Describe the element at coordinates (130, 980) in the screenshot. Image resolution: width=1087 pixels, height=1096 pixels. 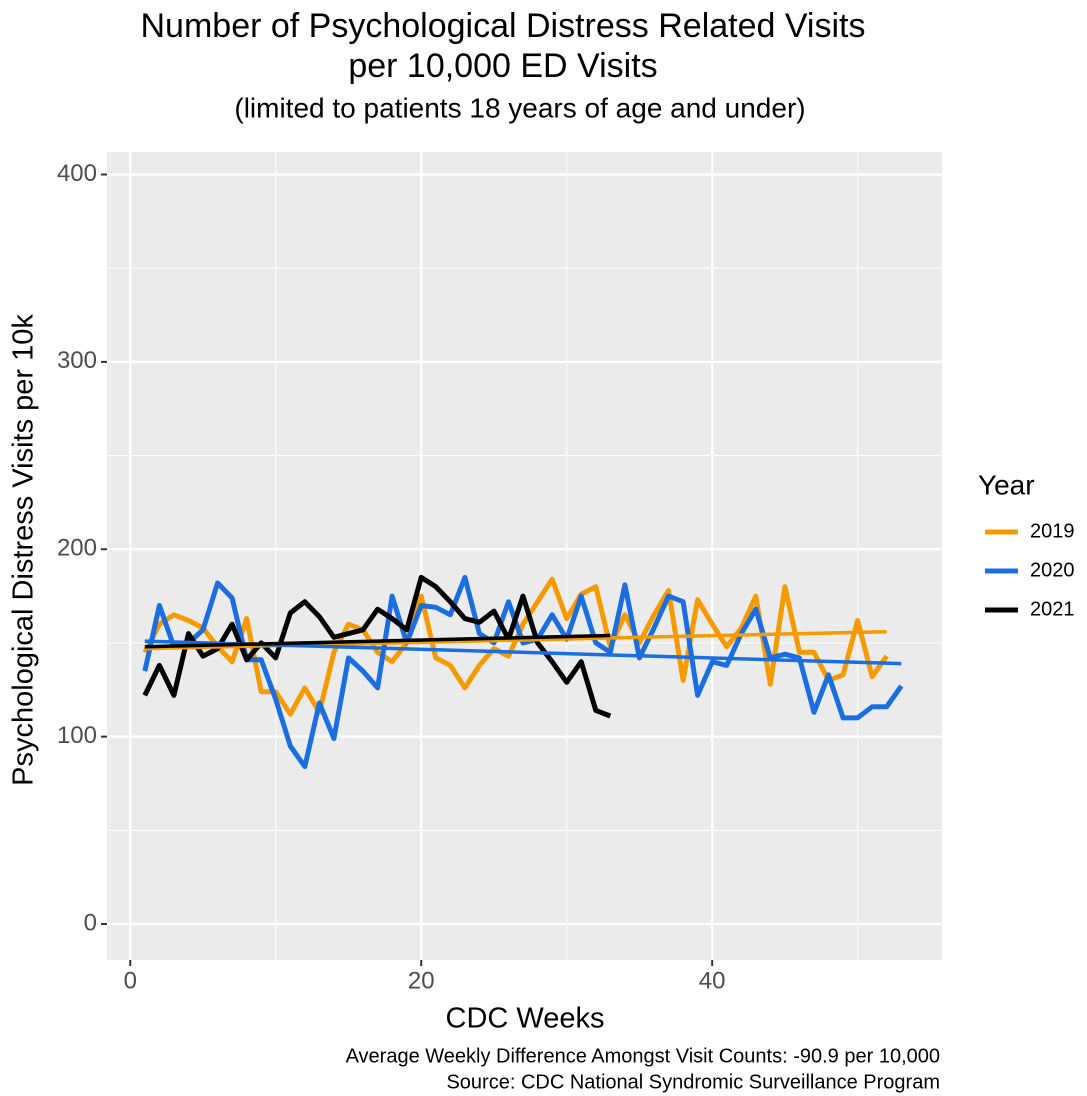
I see `x-tick-label: 0` at that location.